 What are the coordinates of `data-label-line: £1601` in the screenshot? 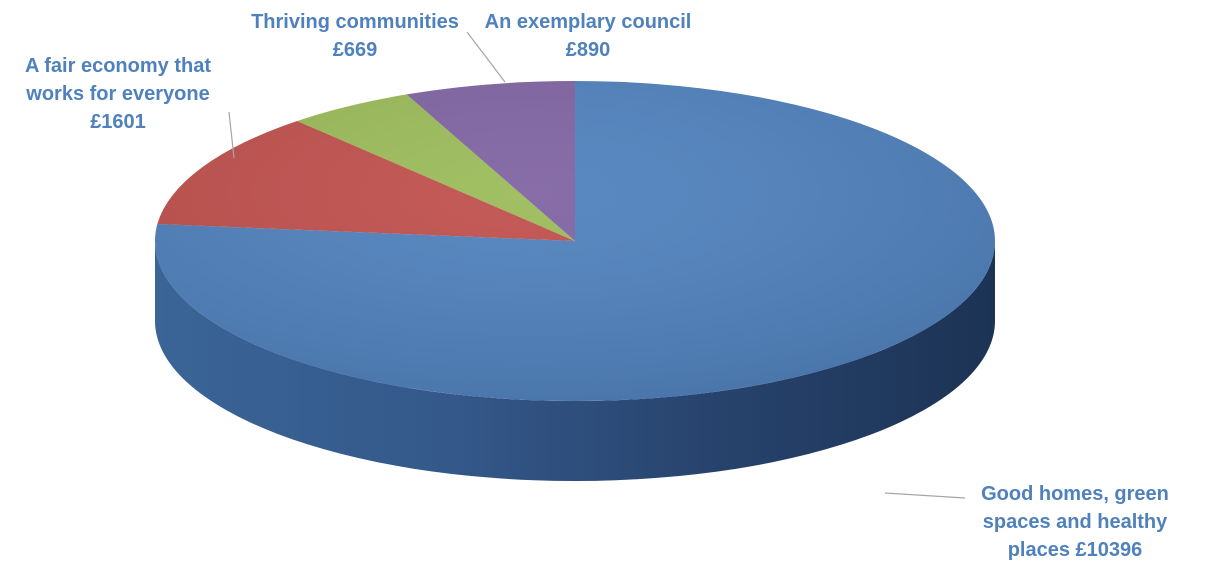 It's located at (118, 122).